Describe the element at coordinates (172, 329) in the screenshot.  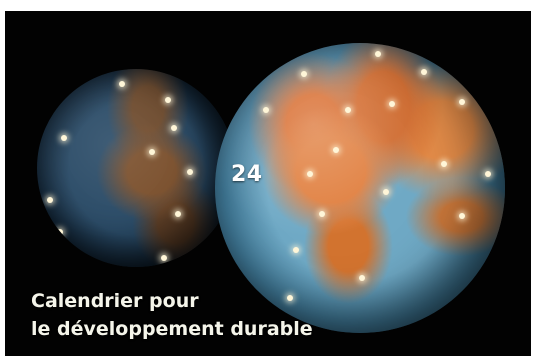
I see `calendar-title-line-2: le développement durable` at that location.